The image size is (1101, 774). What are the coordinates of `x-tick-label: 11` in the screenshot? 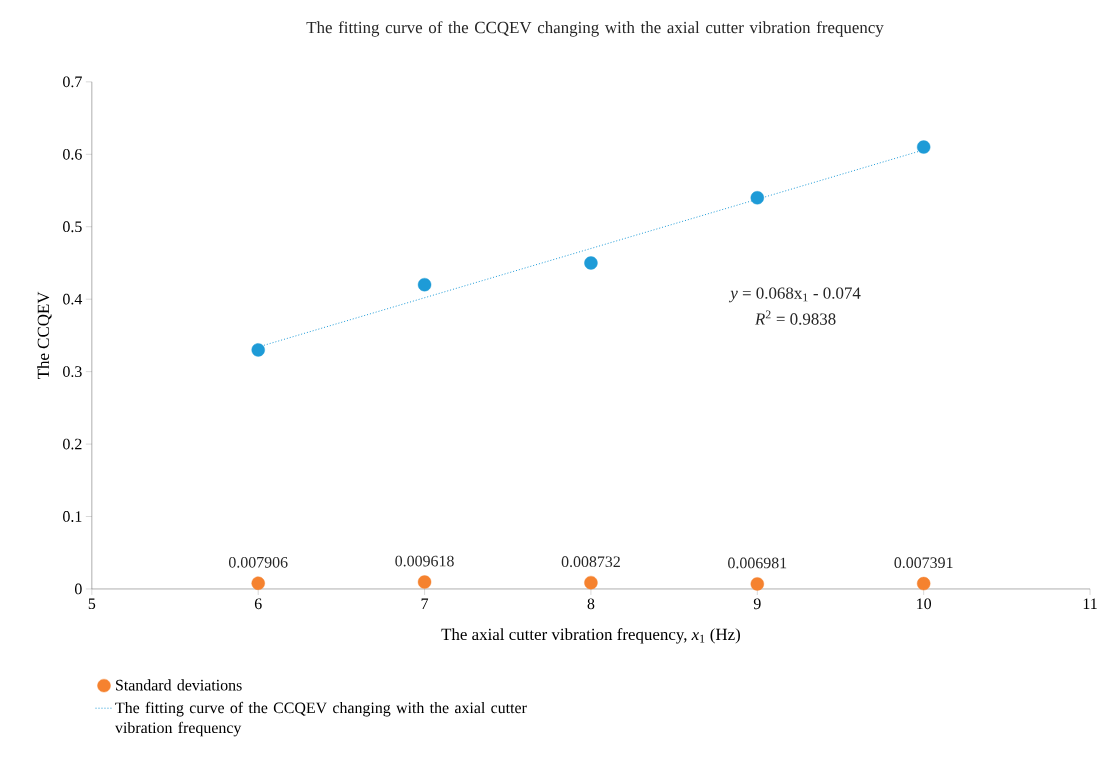 It's located at (1090, 604).